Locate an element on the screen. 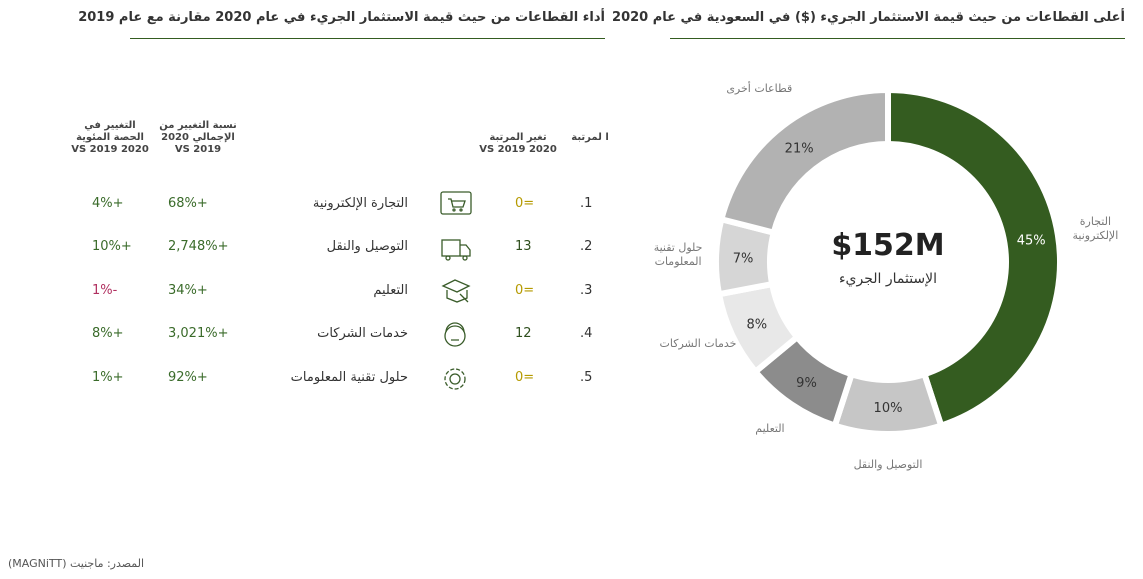 Image resolution: width=1143 pixels, height=579 pixels. category-label: التجارة الإلكترونية is located at coordinates (1095, 229).